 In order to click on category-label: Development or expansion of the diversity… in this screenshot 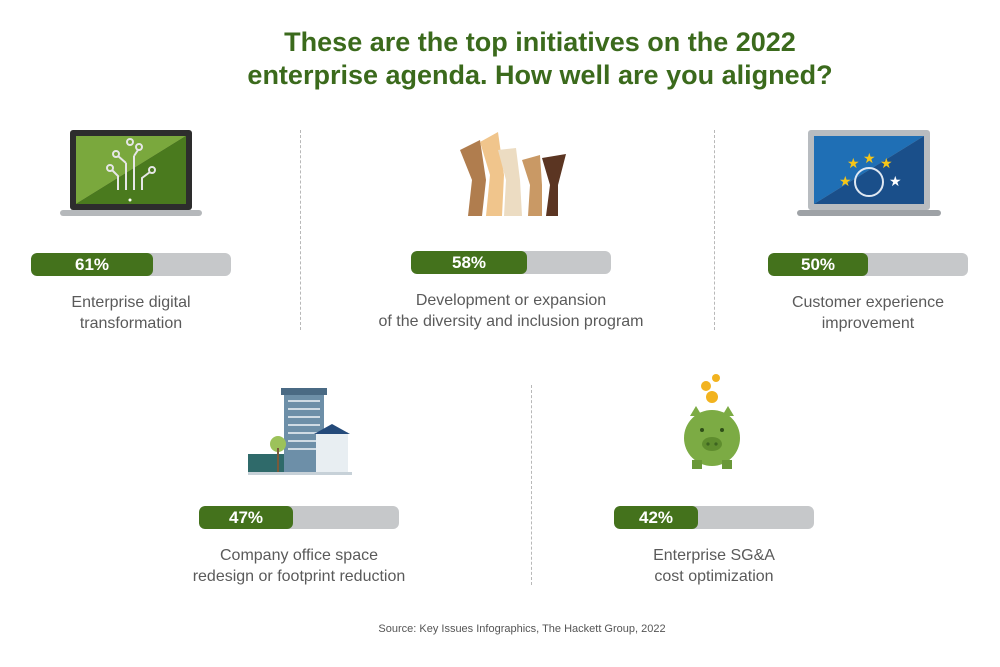, I will do `click(511, 311)`.